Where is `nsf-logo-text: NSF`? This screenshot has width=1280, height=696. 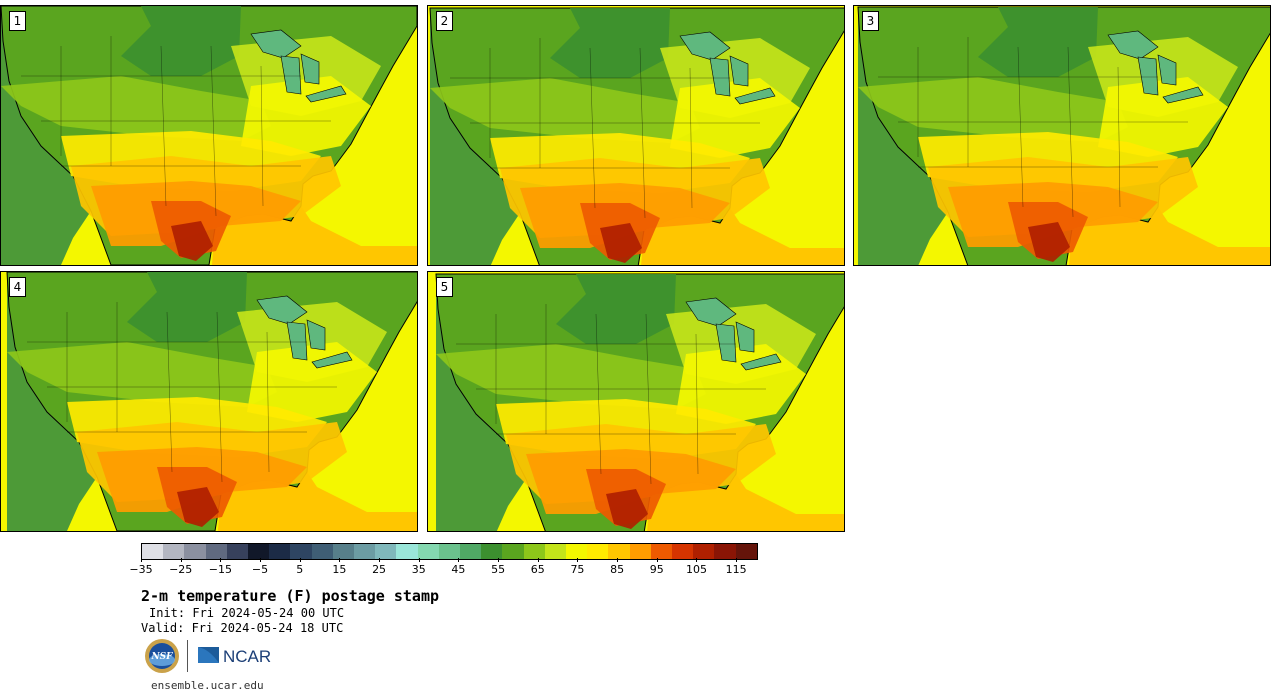
nsf-logo-text: NSF is located at coordinates (161, 657).